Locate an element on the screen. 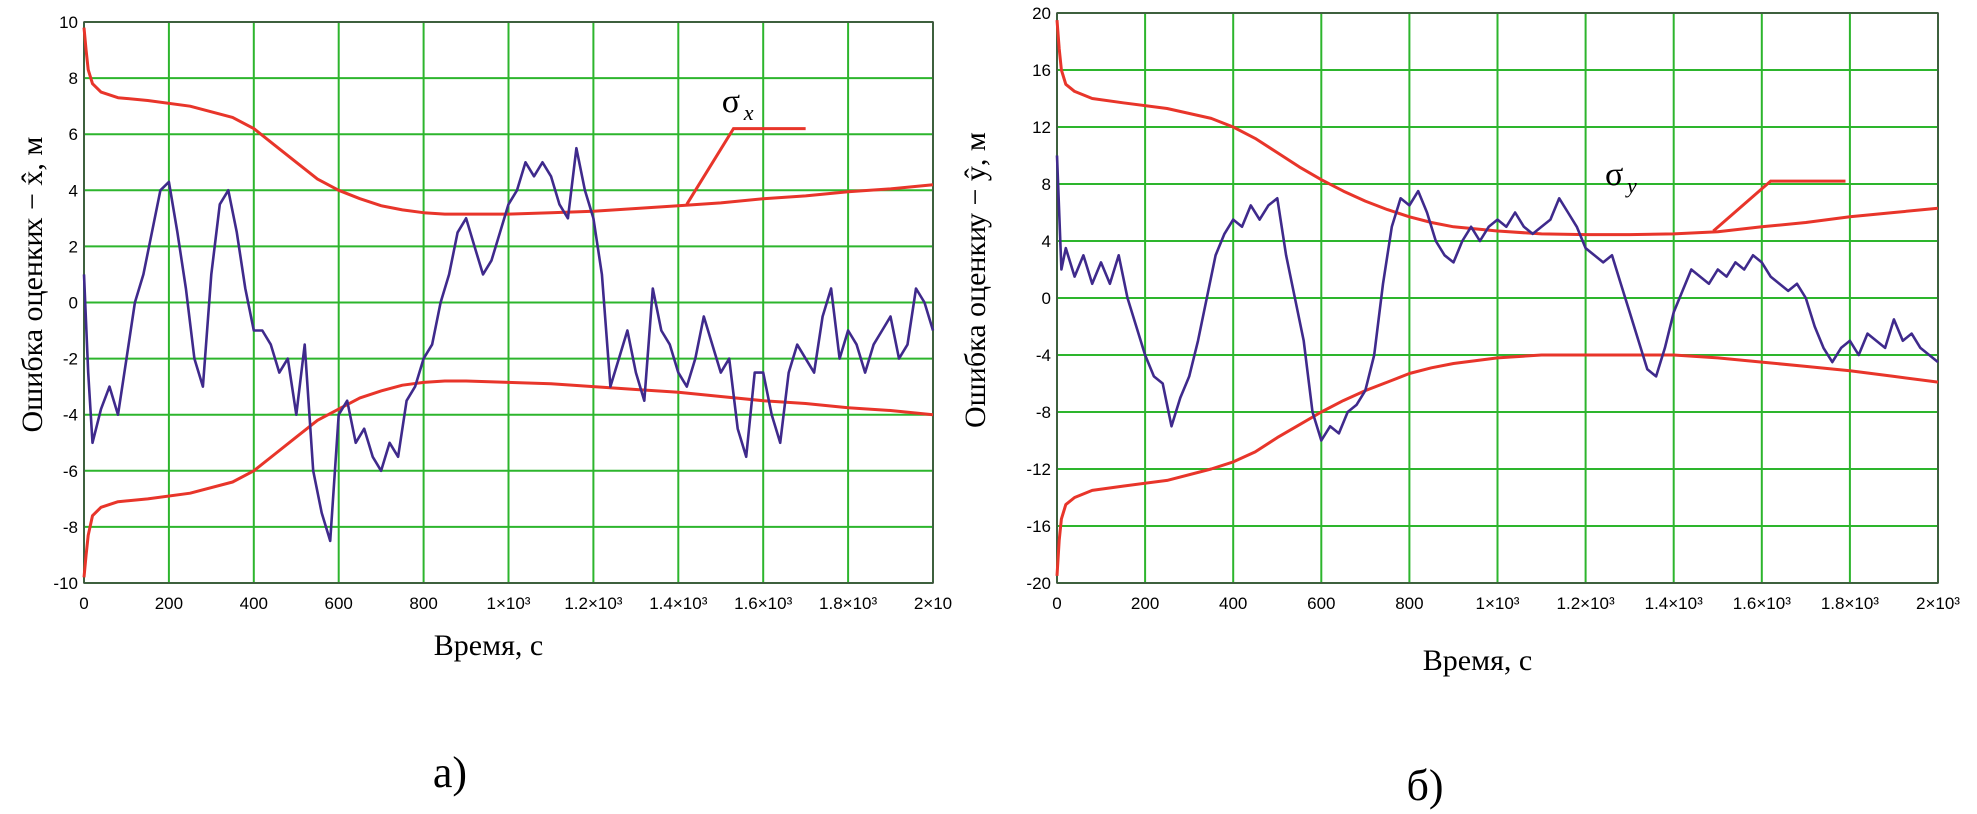 This screenshot has height=814, width=1977. chart-b-y-tick-label: -8 is located at coordinates (1043, 412).